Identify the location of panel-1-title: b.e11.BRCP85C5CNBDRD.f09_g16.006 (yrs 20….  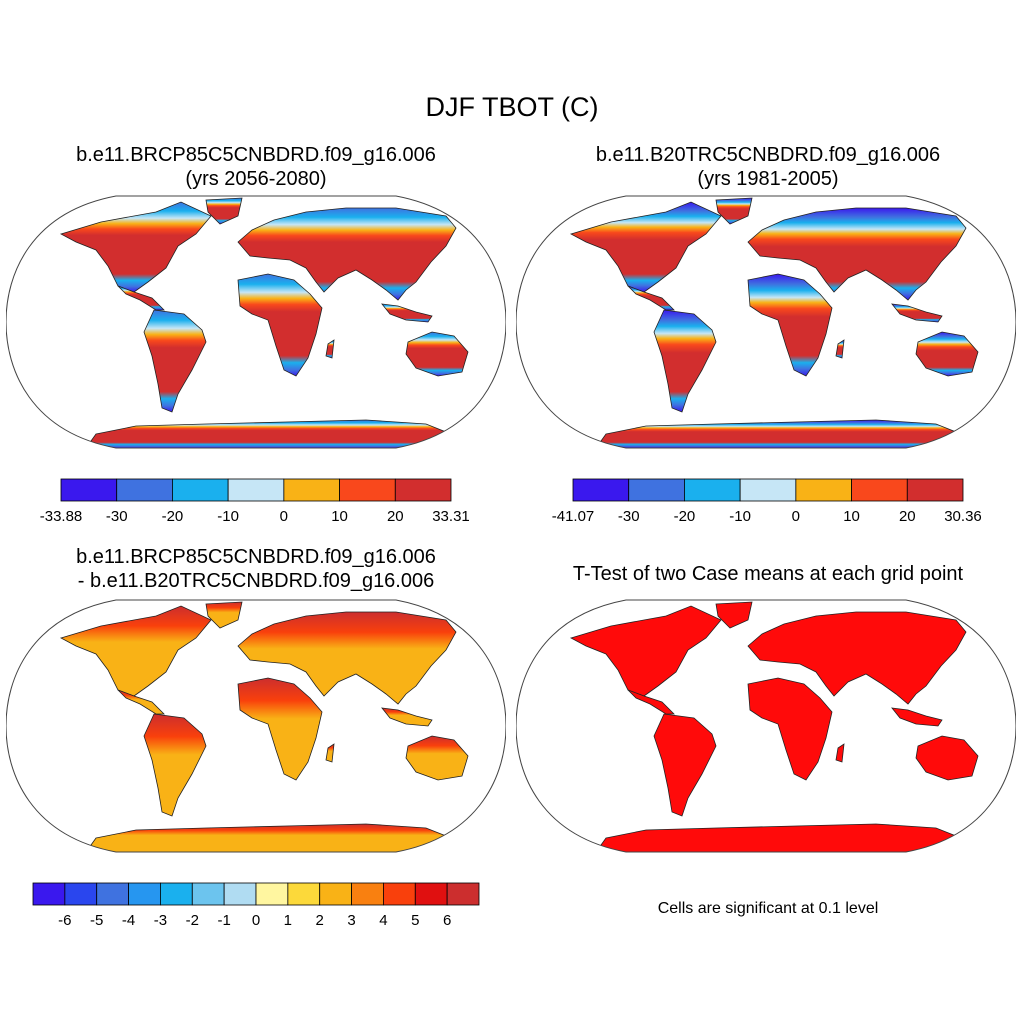
(256, 167).